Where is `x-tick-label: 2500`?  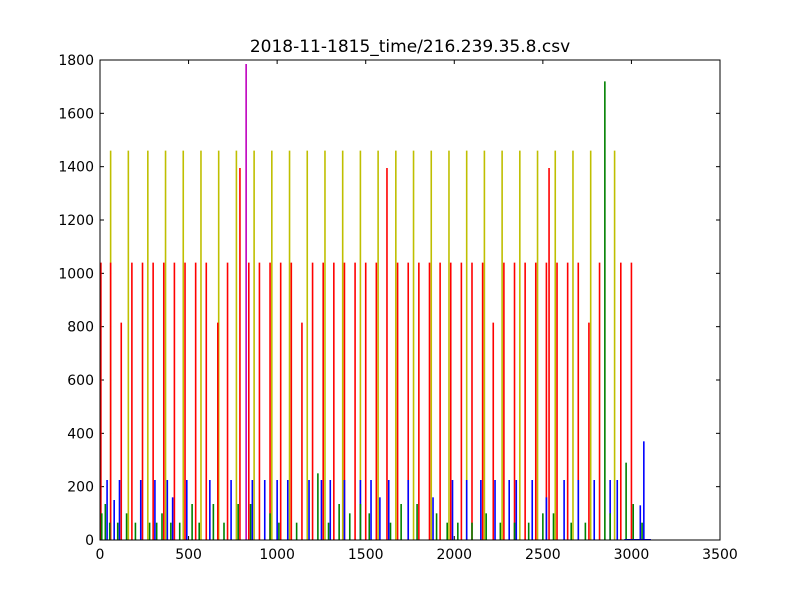
x-tick-label: 2500 is located at coordinates (543, 555).